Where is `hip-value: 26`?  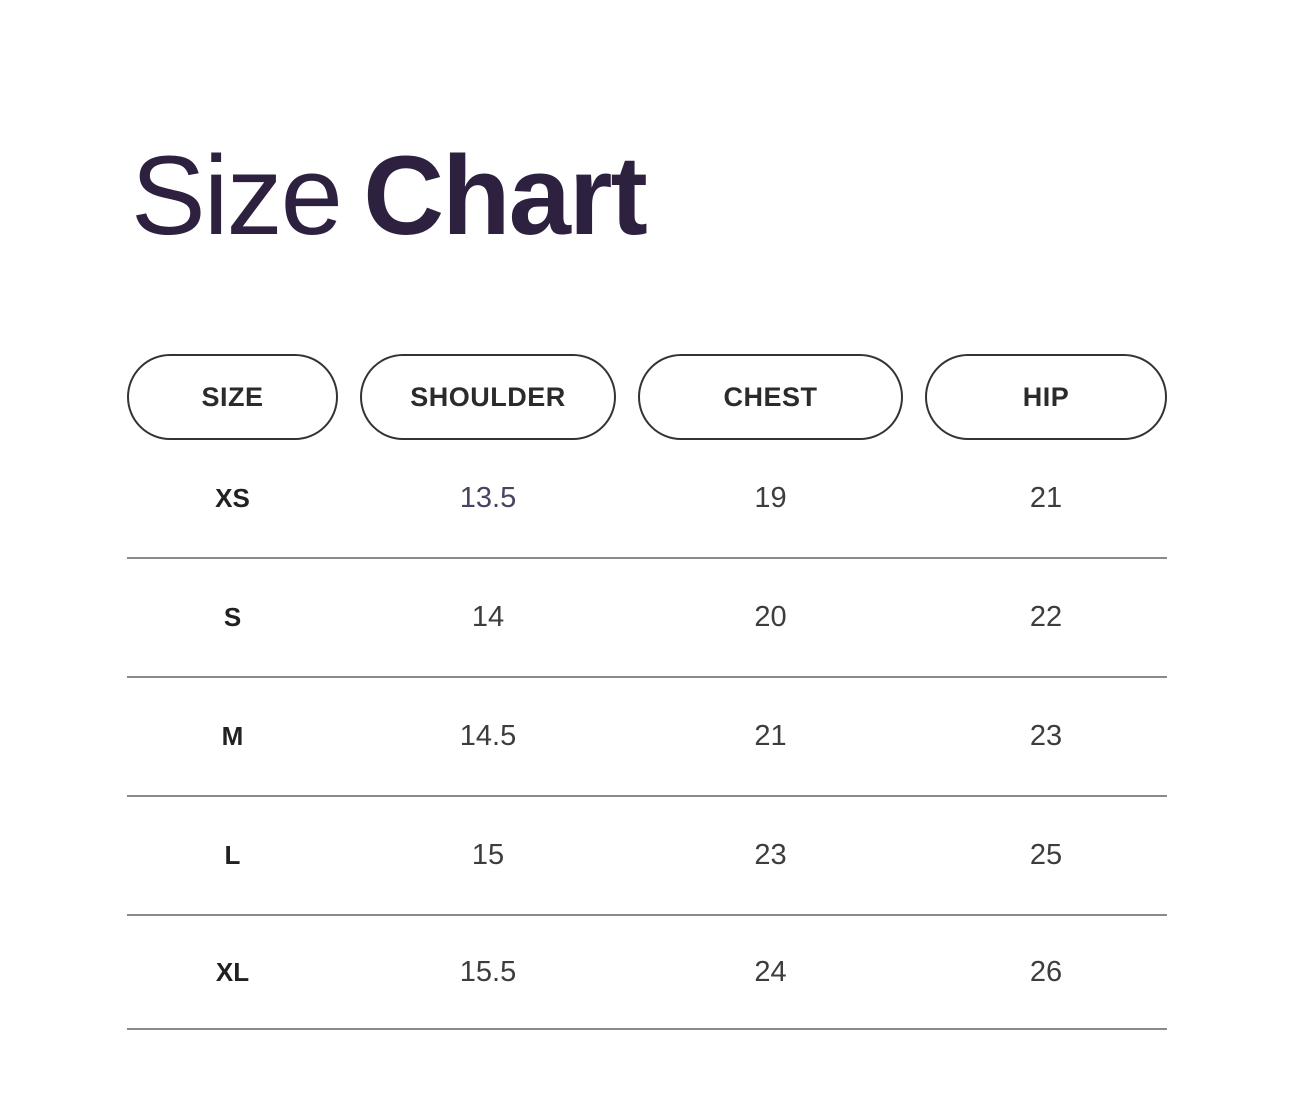 hip-value: 26 is located at coordinates (1046, 971).